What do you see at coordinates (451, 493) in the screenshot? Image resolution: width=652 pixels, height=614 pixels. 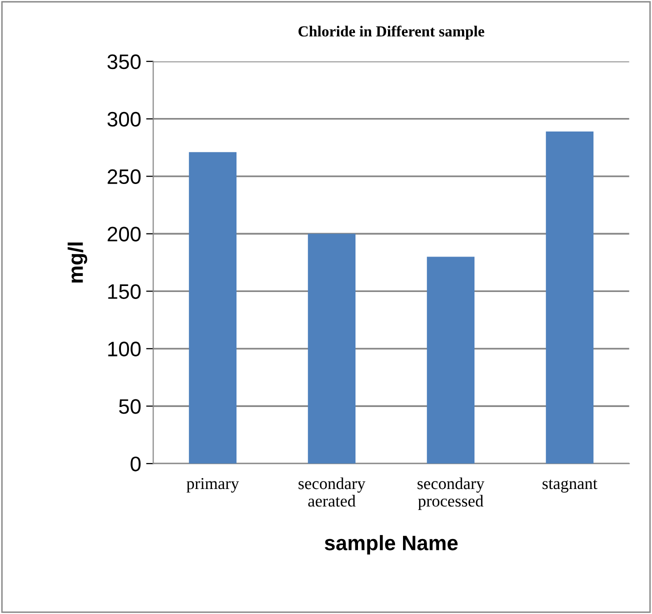 I see `x-tick-label: secondary processed` at bounding box center [451, 493].